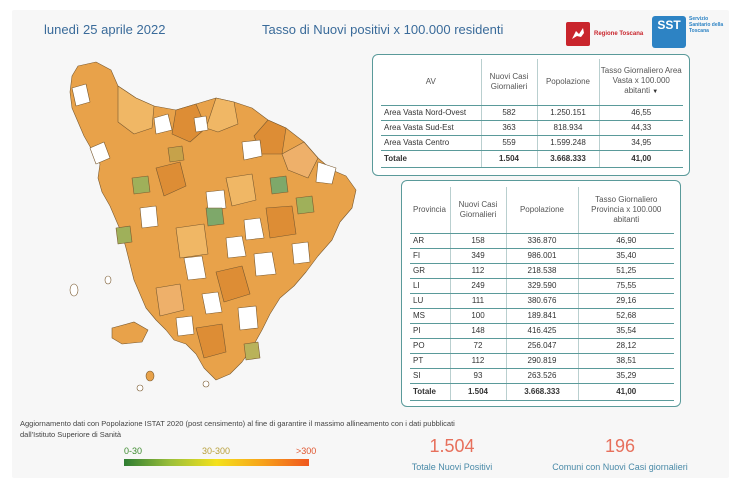 Image resolution: width=741 pixels, height=486 pixels. What do you see at coordinates (452, 446) in the screenshot?
I see `kpi-value: 1.504` at bounding box center [452, 446].